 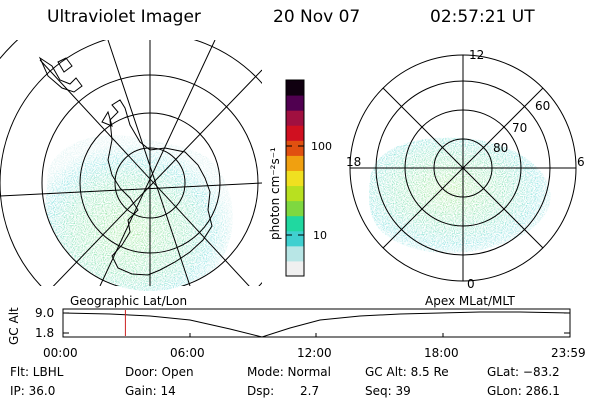 I want to click on mlt-label-12: 12, so click(x=476, y=55).